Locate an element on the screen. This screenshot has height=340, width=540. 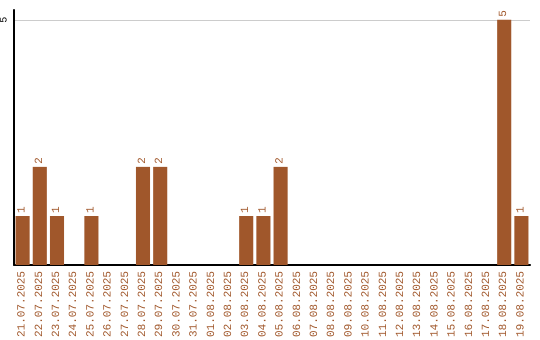
x-tick-label: 30.07.2025 is located at coordinates (177, 304).